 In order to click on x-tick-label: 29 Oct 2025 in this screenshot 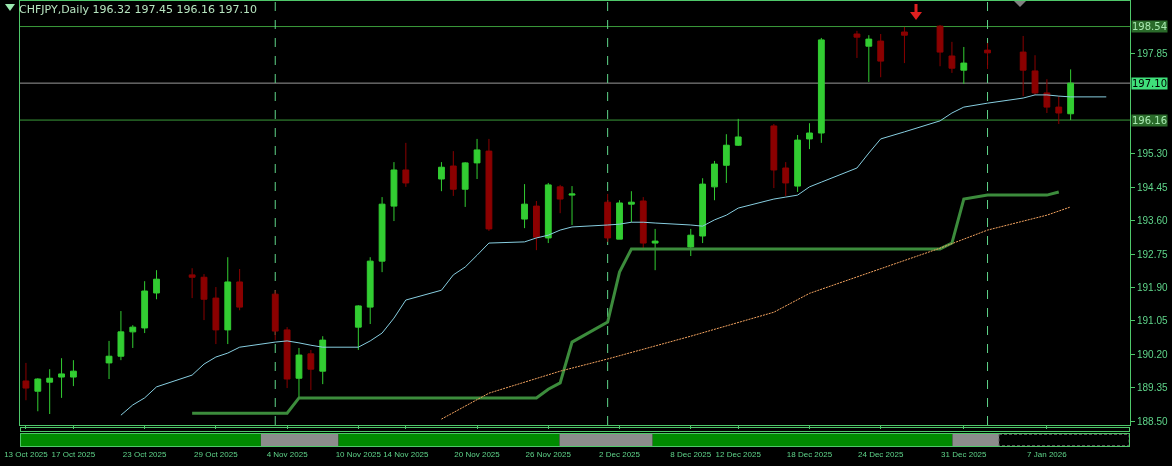, I will do `click(216, 454)`.